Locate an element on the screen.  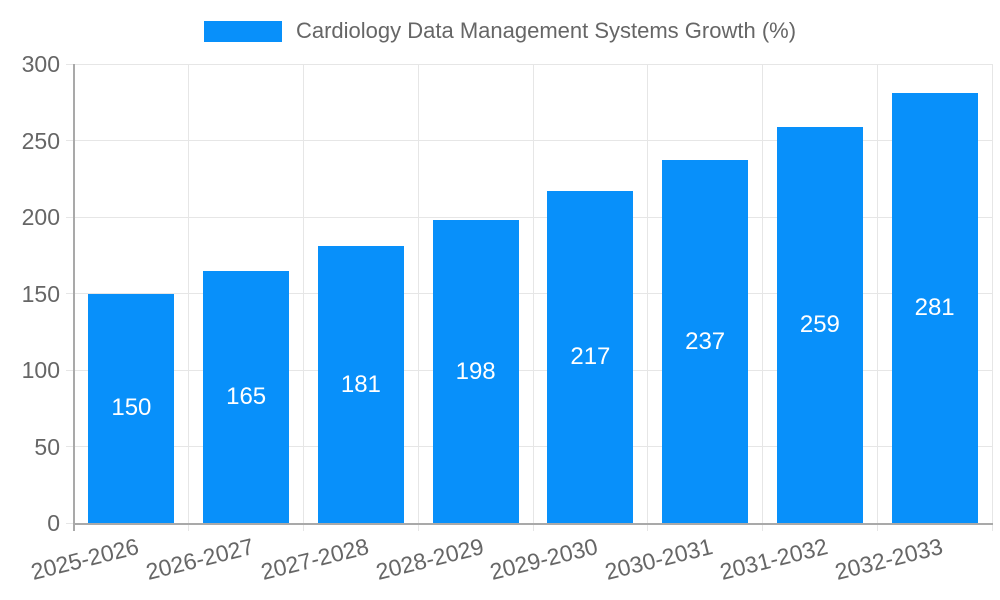
y-axis-tick-label: 50 is located at coordinates (47, 446).